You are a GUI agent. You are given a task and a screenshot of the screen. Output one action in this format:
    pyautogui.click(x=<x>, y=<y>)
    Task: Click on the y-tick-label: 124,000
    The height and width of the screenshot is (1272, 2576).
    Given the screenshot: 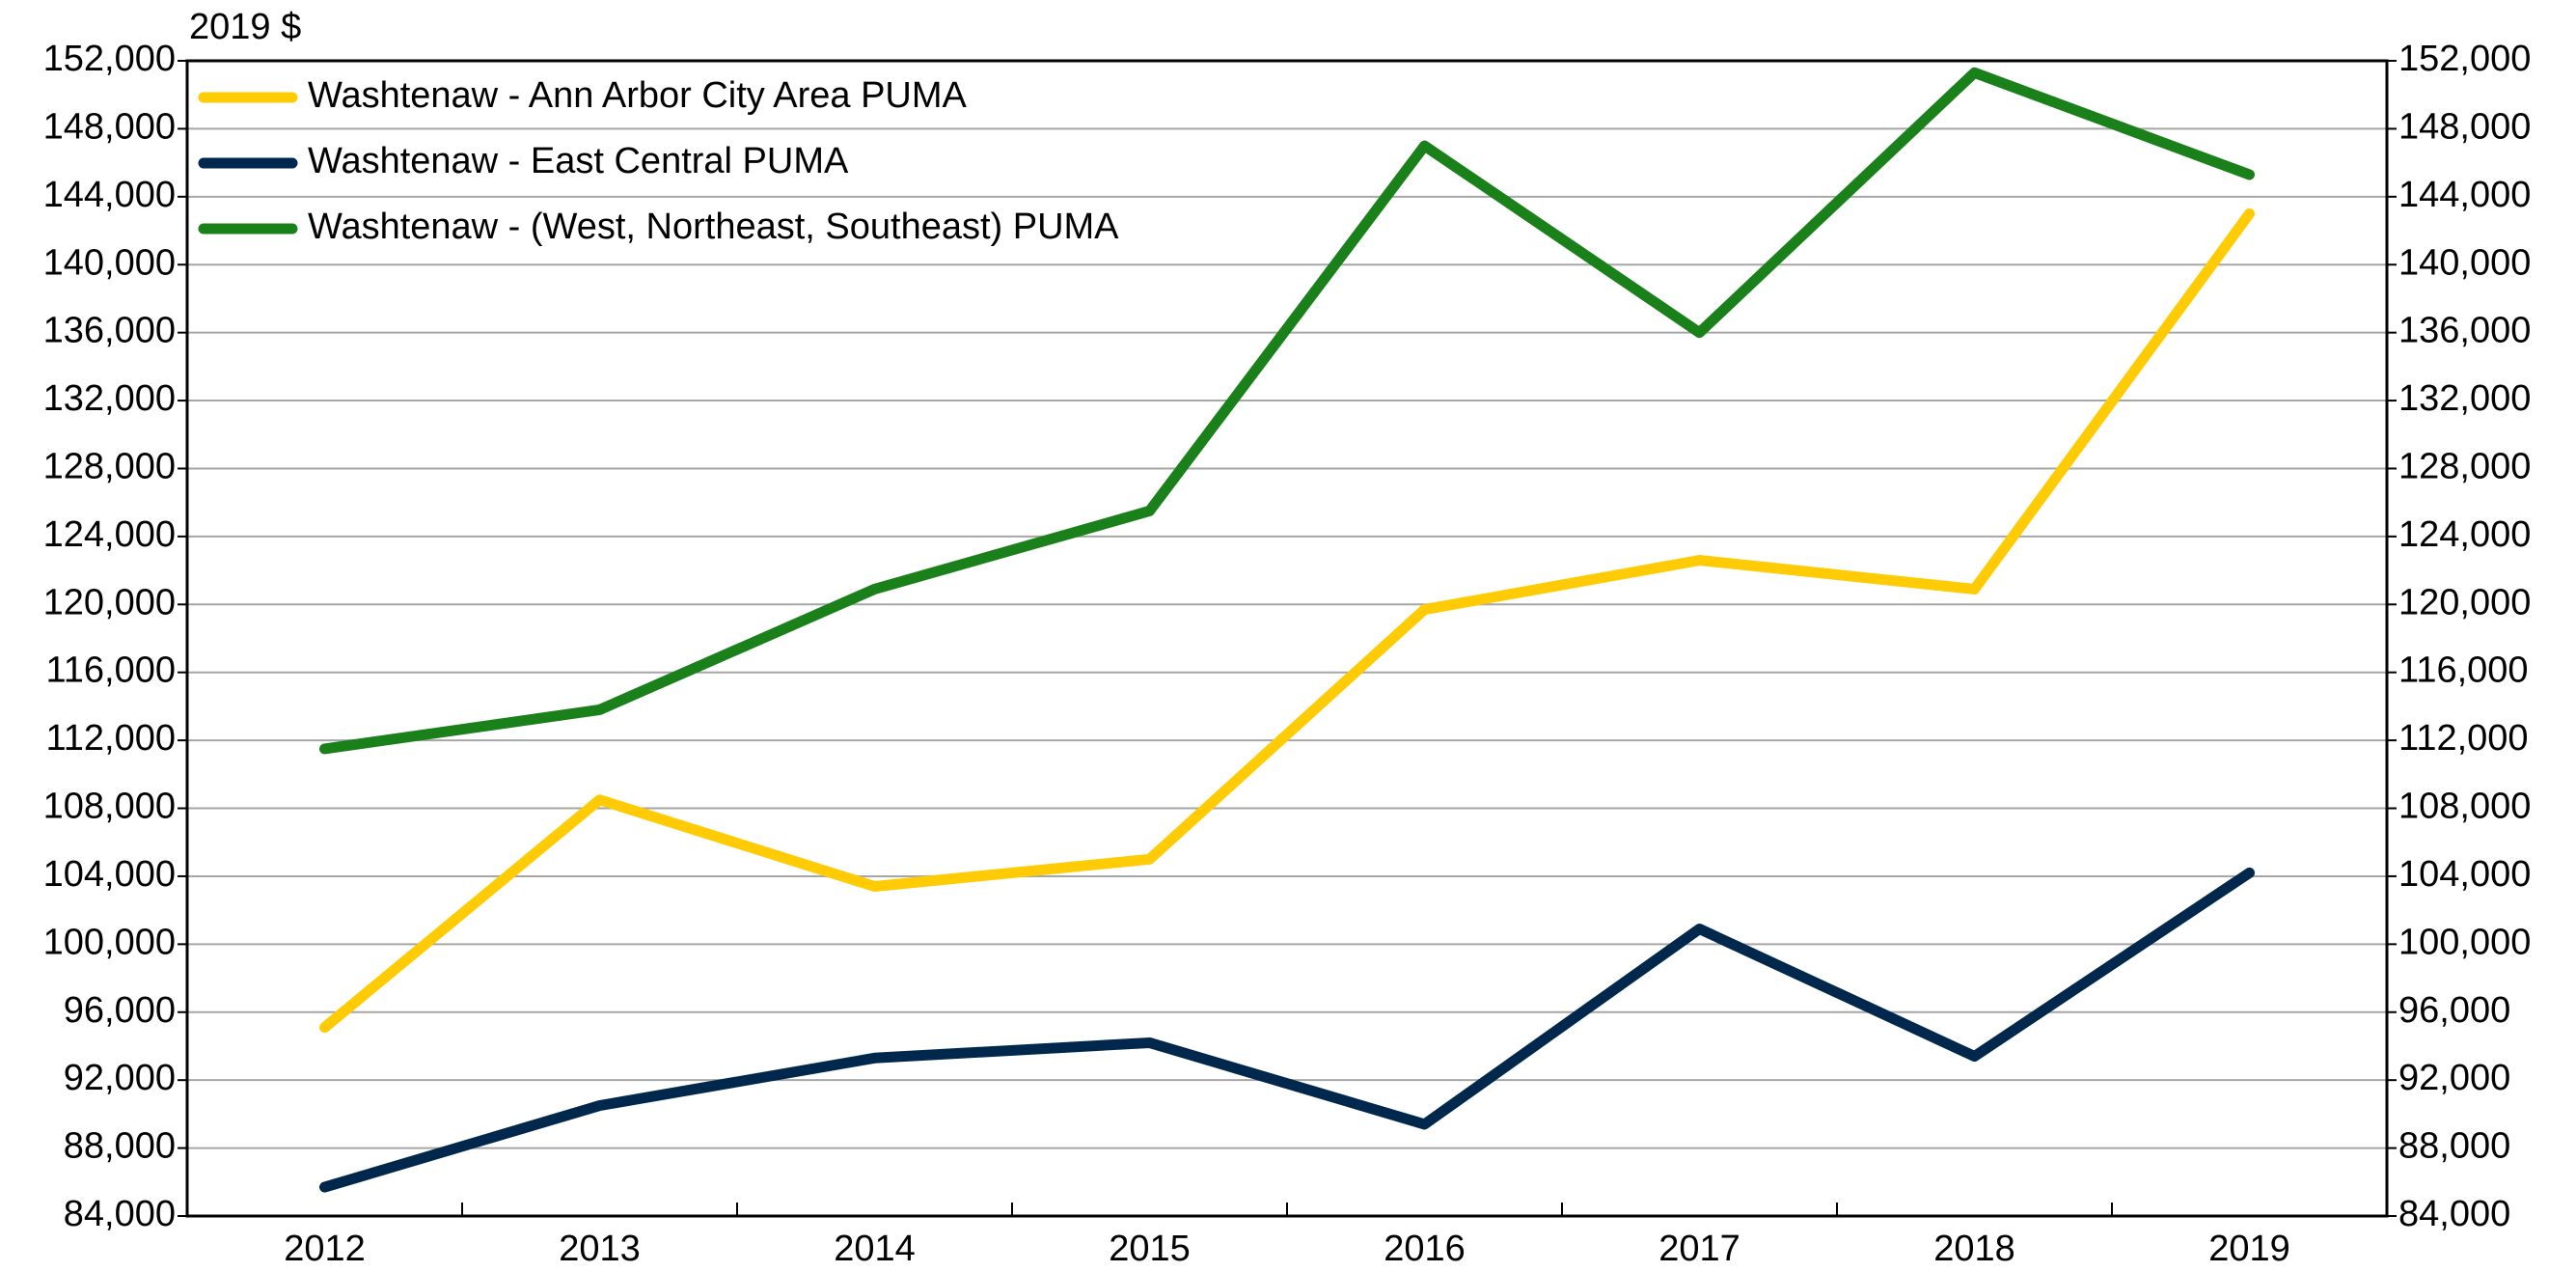 What is the action you would take?
    pyautogui.click(x=110, y=534)
    